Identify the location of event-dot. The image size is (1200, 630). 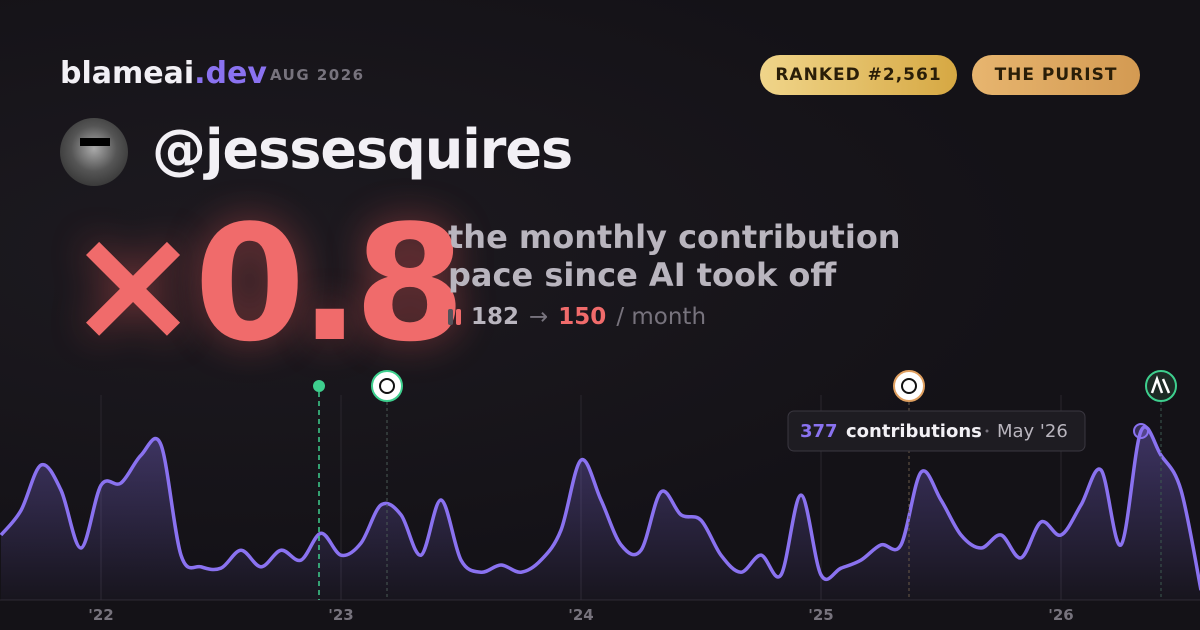
(319, 386).